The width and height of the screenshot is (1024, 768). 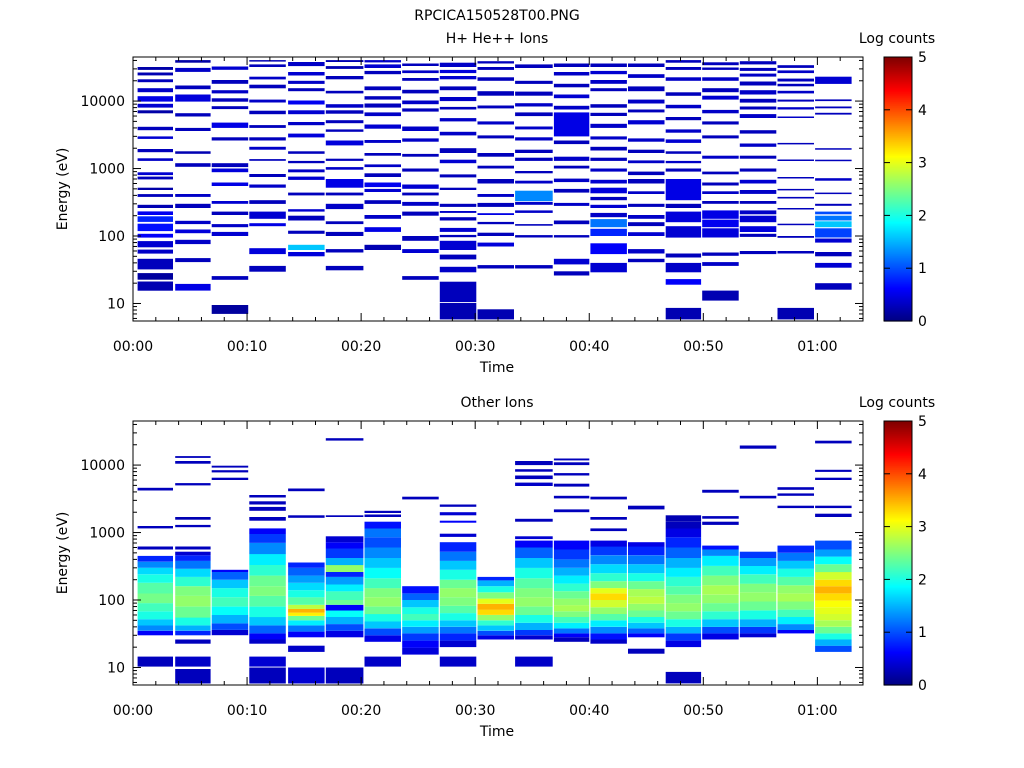 What do you see at coordinates (922, 528) in the screenshot?
I see `colorbar-tick-label: 3` at bounding box center [922, 528].